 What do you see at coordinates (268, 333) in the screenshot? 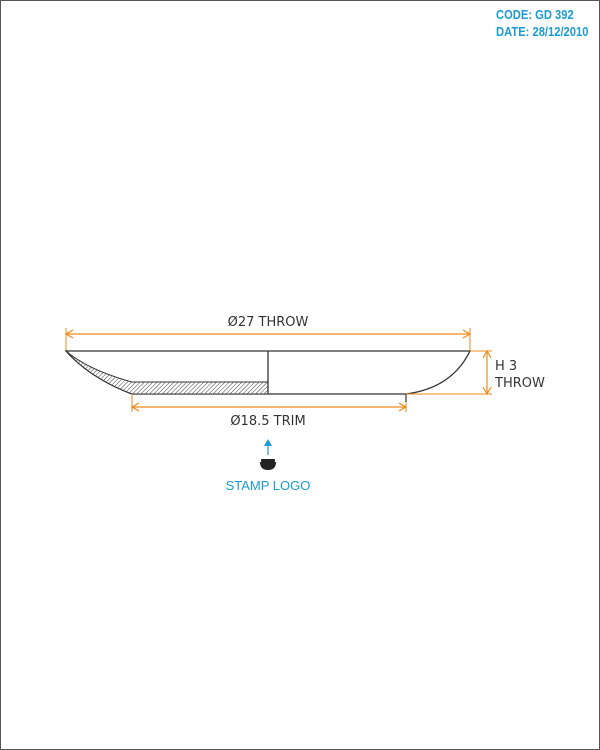
I see `throw-dimension: Ø27 THROW` at bounding box center [268, 333].